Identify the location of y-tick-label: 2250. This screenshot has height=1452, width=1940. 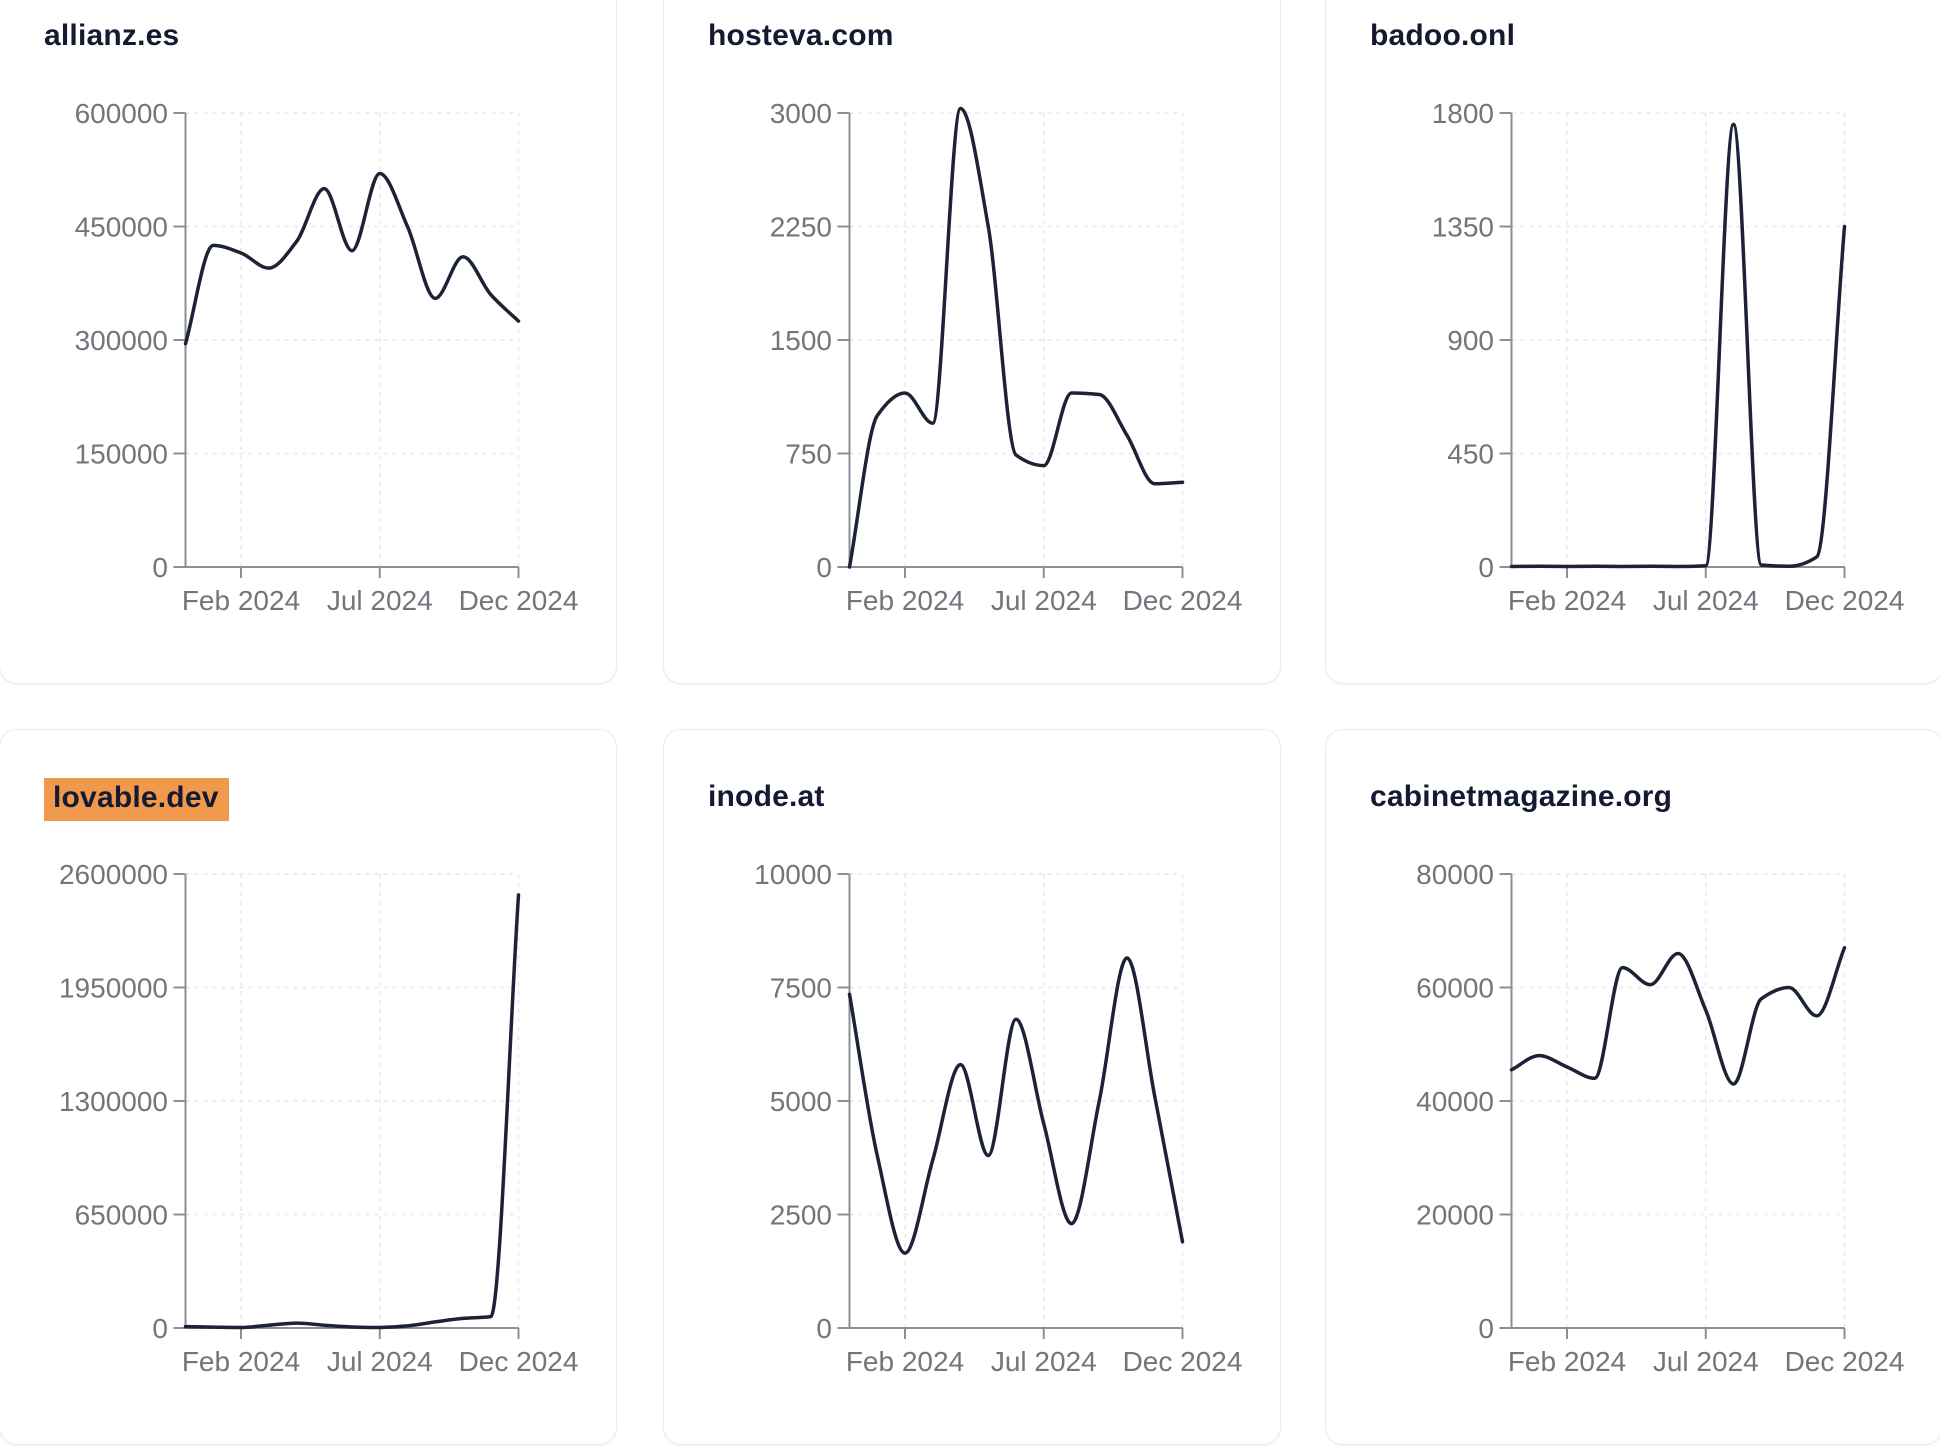
(801, 227).